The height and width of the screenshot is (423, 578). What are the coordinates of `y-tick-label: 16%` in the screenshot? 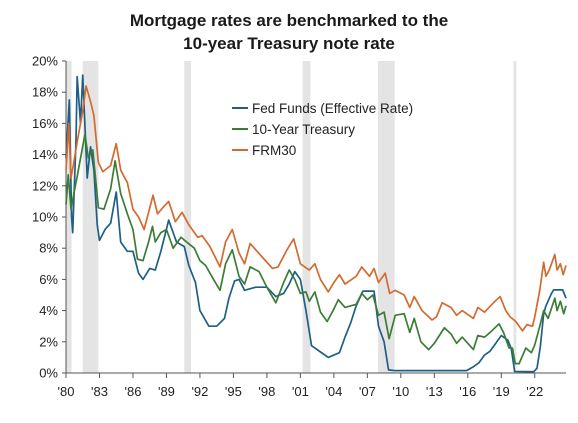 It's located at (45, 123).